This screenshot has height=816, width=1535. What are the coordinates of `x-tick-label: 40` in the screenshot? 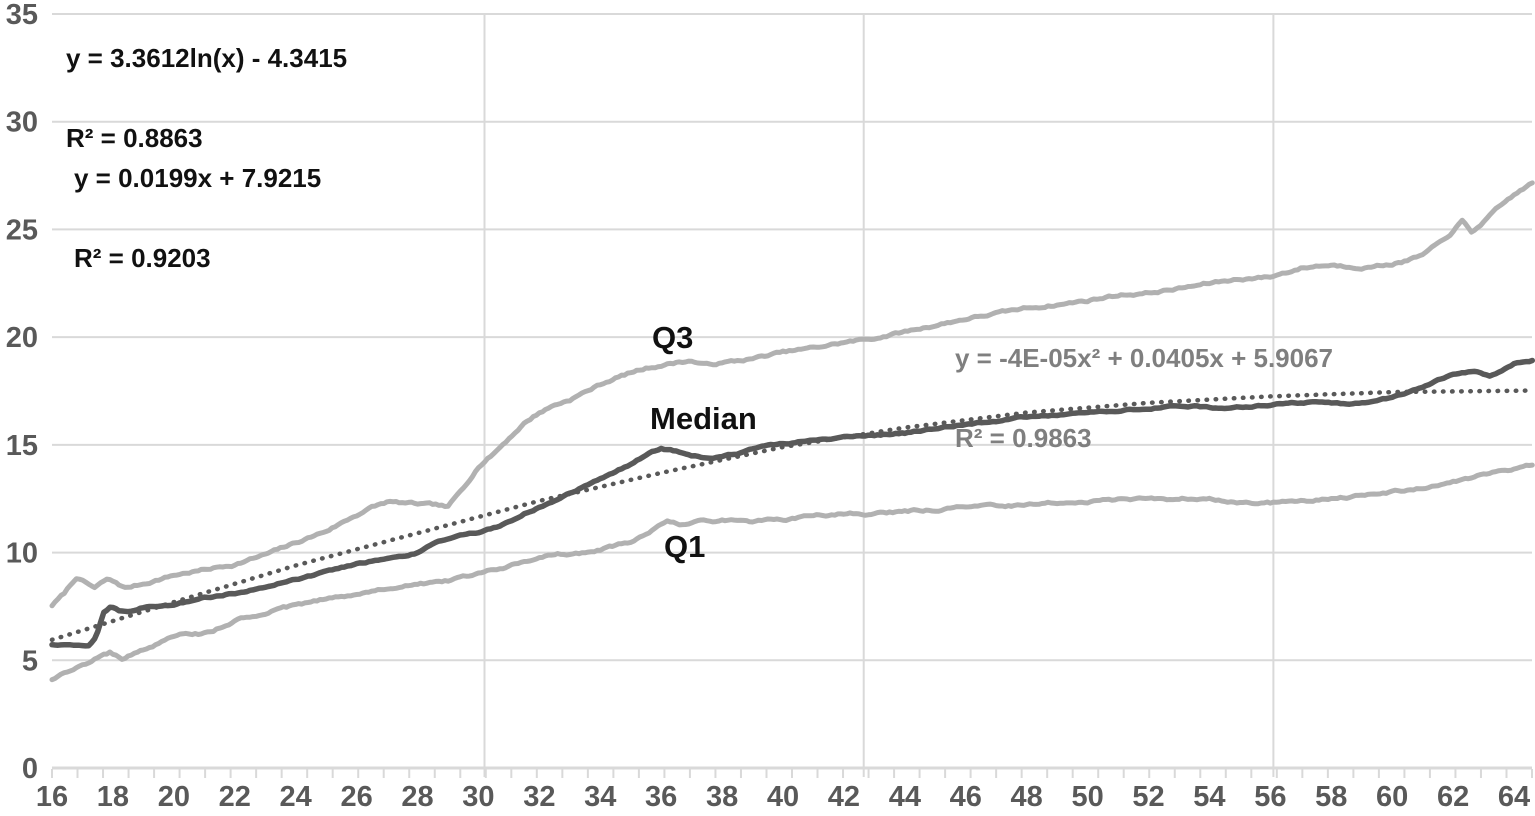 It's located at (783, 797).